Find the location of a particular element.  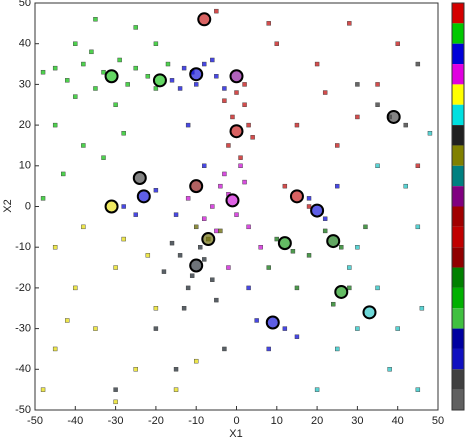

x-tick-label: -40 is located at coordinates (75, 421).